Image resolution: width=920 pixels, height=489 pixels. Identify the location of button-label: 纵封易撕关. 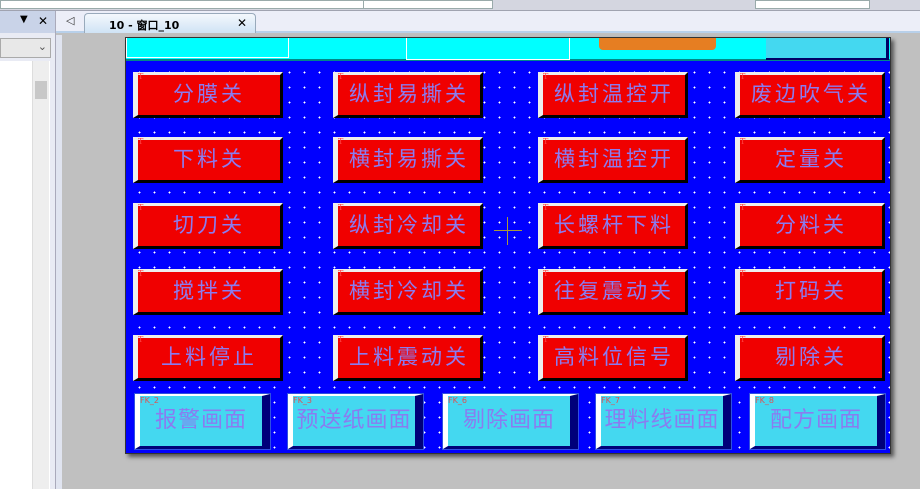
(409, 94).